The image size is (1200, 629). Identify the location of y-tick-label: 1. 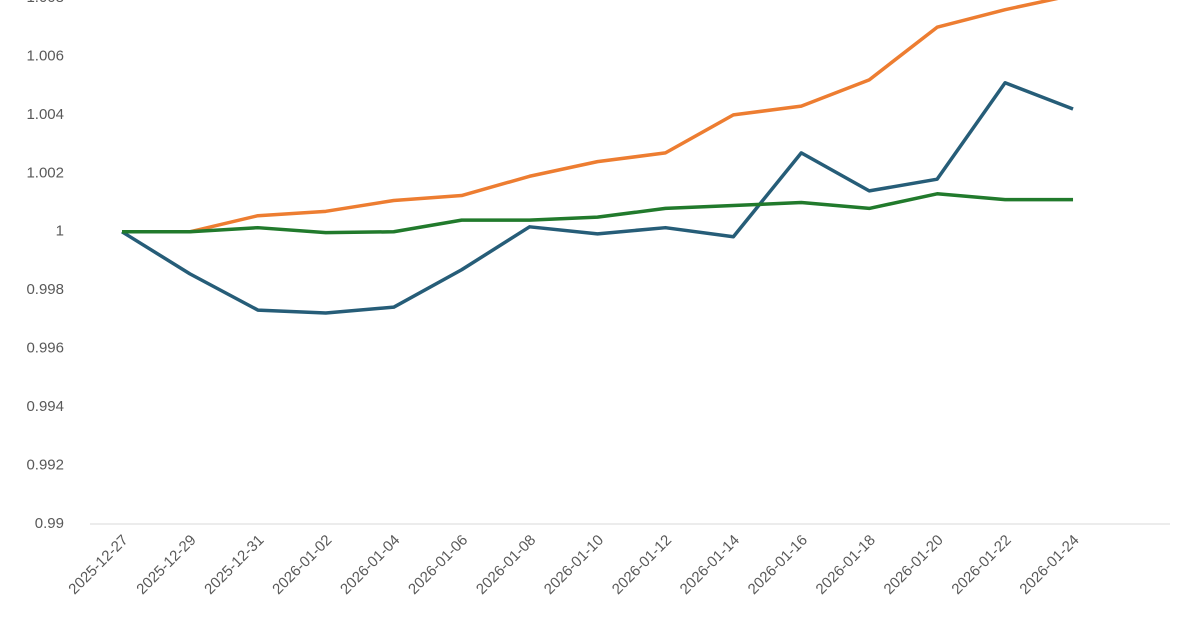
(60, 231).